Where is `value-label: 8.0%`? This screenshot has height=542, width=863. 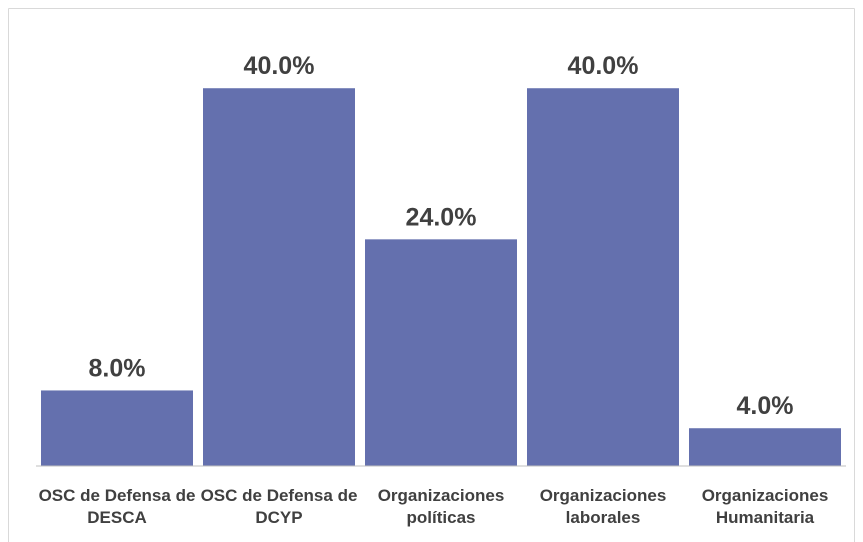
value-label: 8.0% is located at coordinates (117, 368).